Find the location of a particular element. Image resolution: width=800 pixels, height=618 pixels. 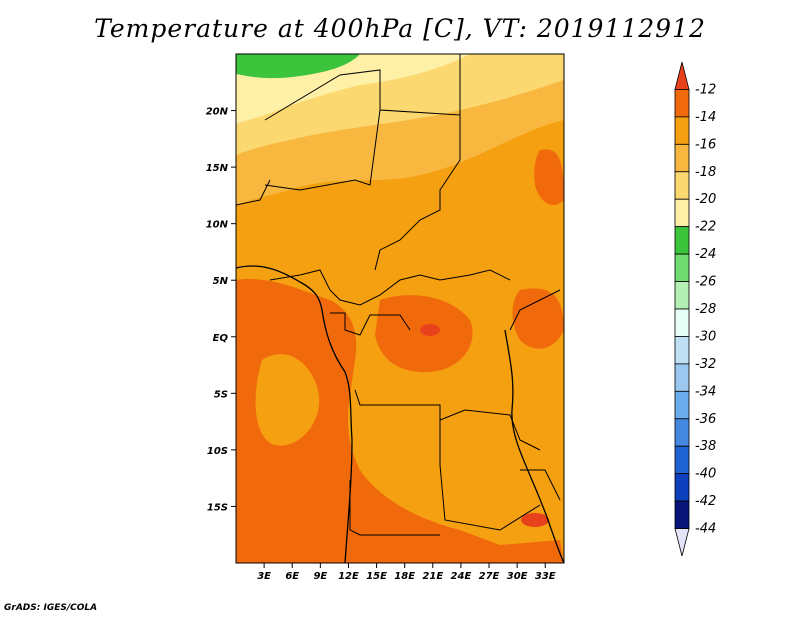

x-tick-label: 3E is located at coordinates (264, 576).